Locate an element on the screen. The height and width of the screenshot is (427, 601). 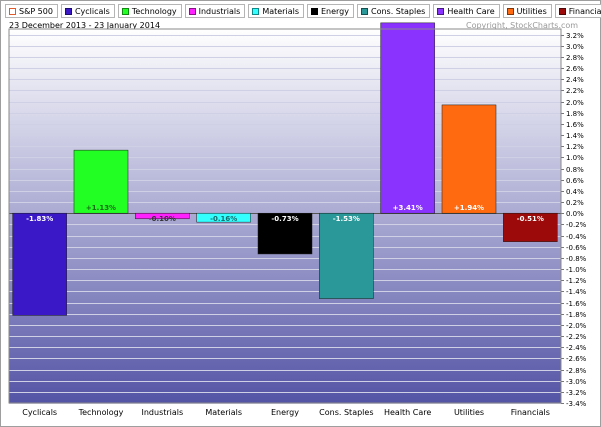
y-tick-label: -1.2% is located at coordinates (576, 281).